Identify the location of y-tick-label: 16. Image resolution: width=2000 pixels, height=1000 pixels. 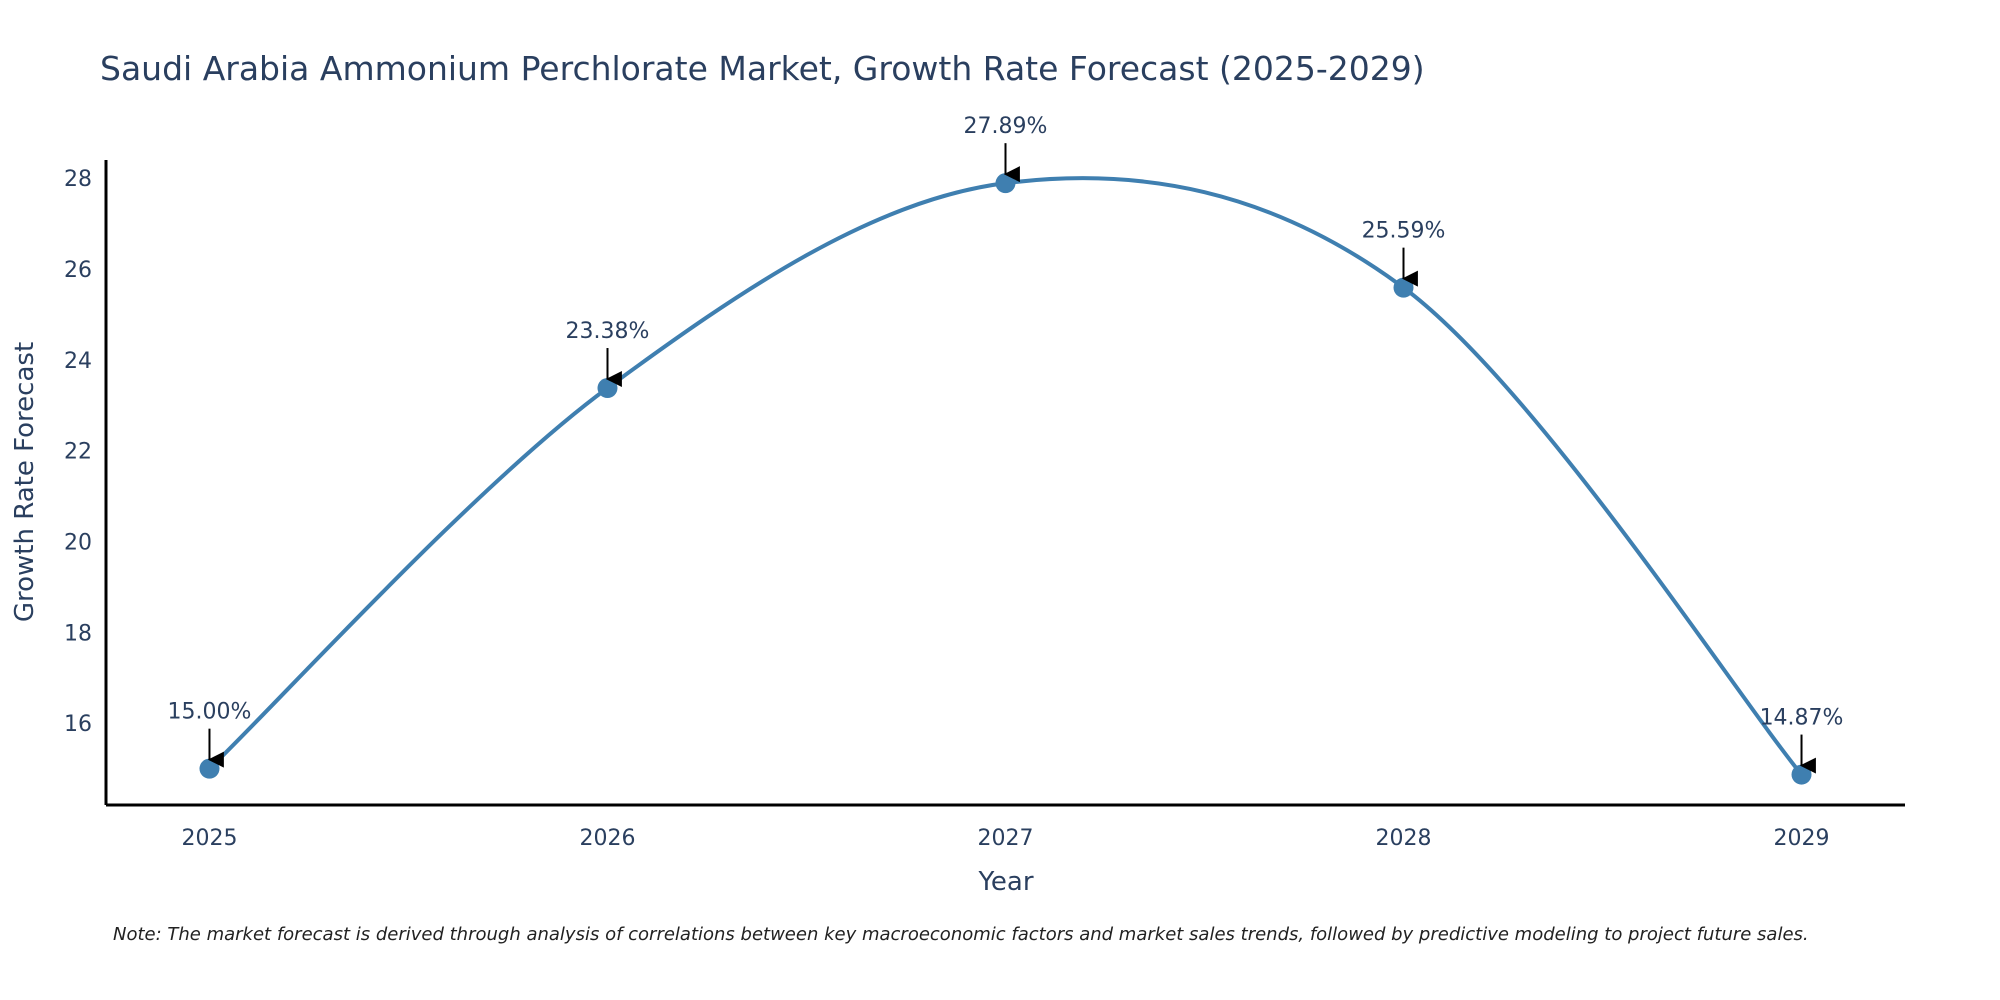
(78, 724).